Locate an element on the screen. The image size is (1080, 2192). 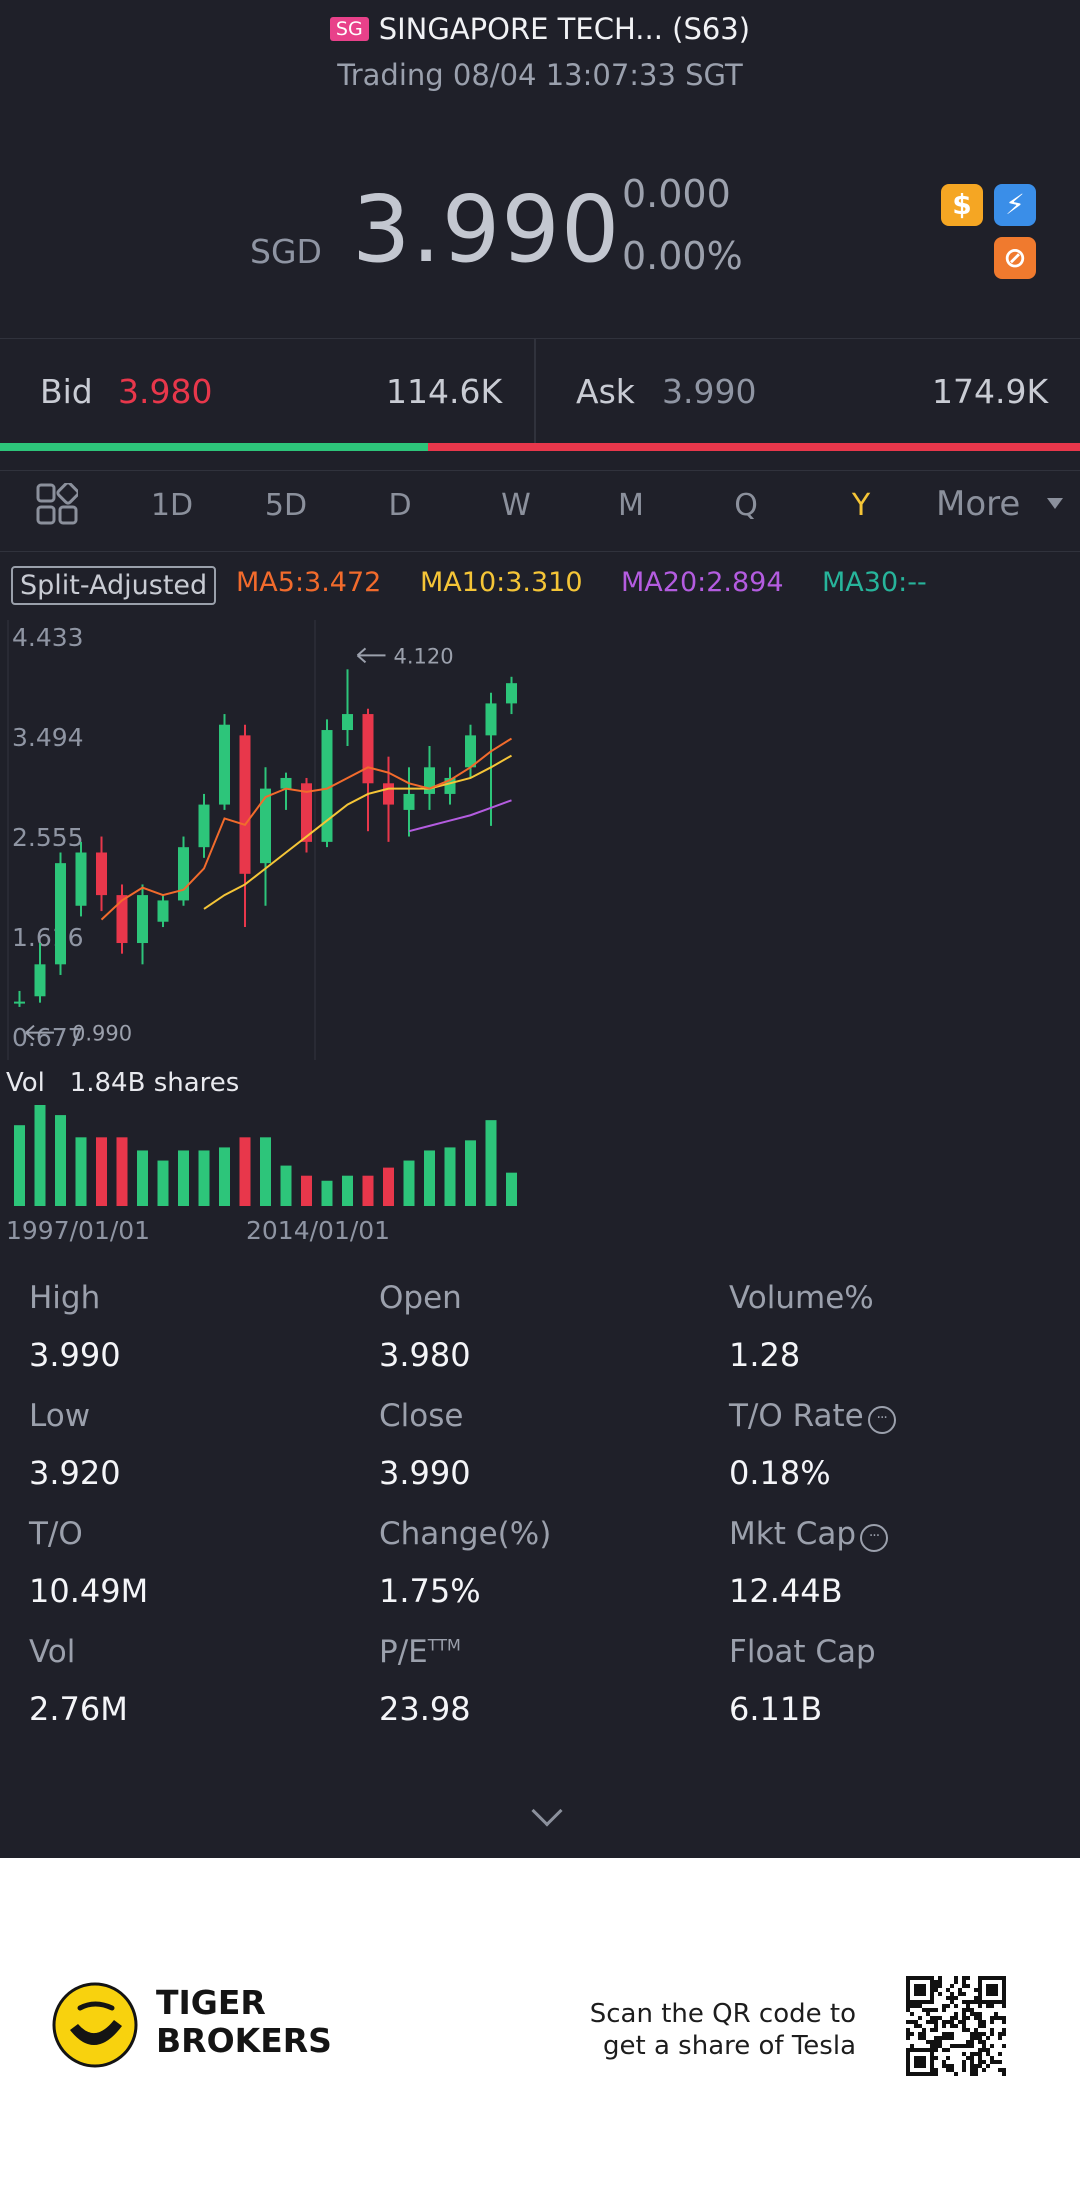
more-caret-icon is located at coordinates (1055, 503).